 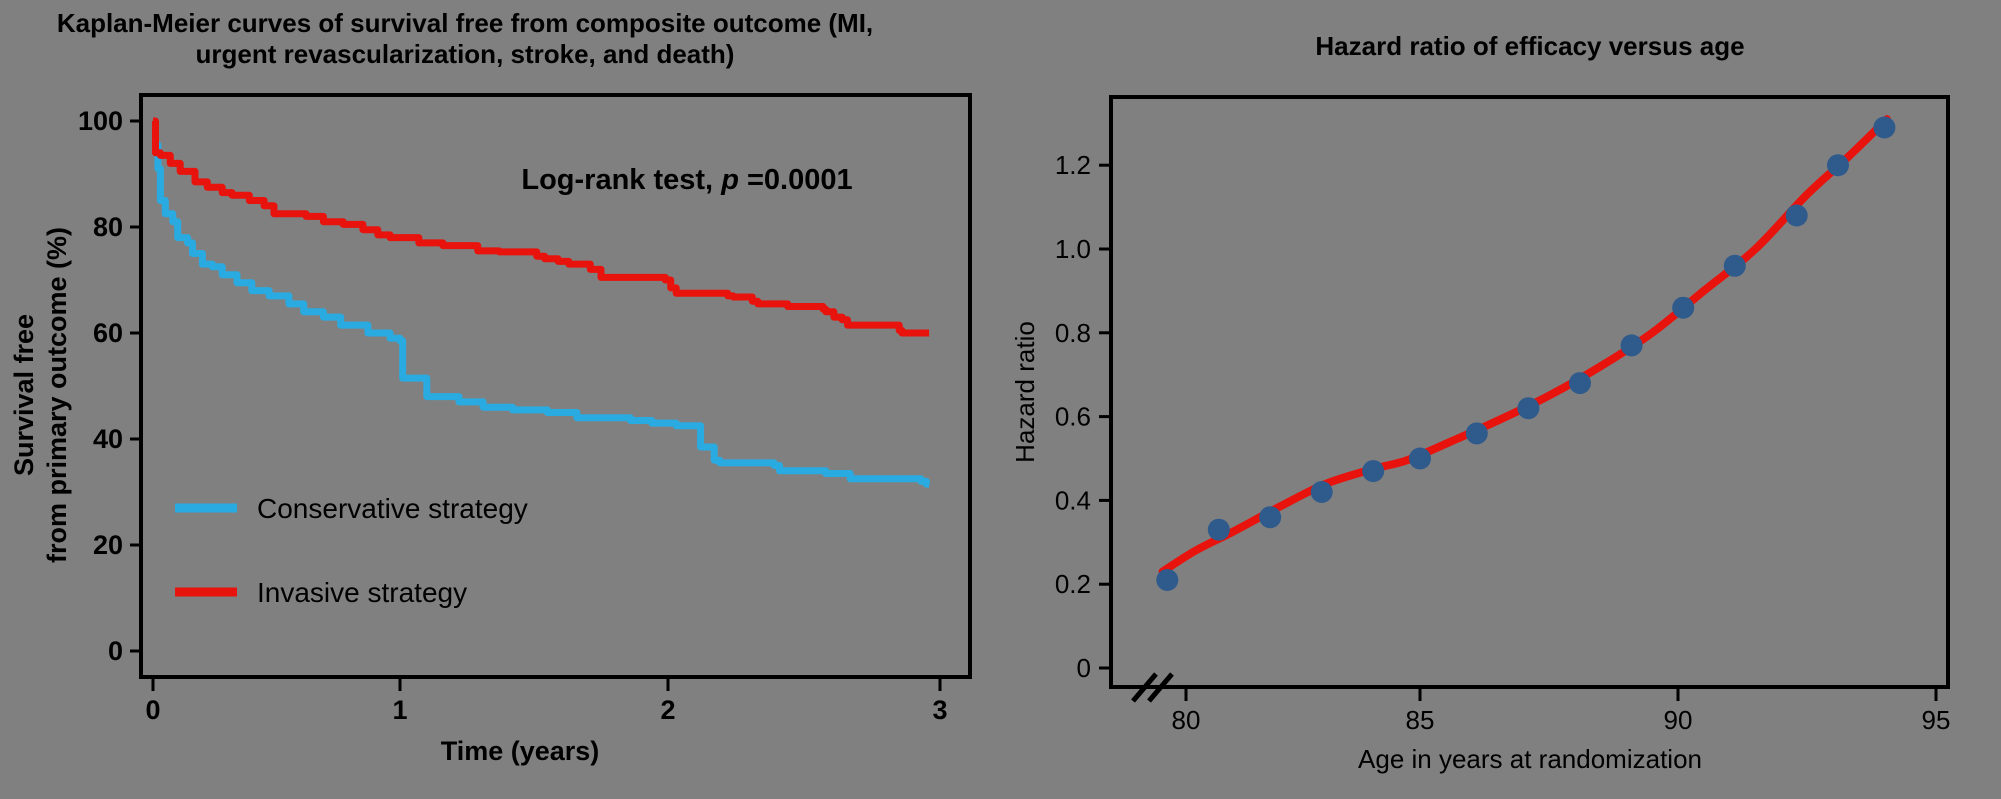 What do you see at coordinates (1073, 249) in the screenshot?
I see `hr-y-tick-label: 1.0` at bounding box center [1073, 249].